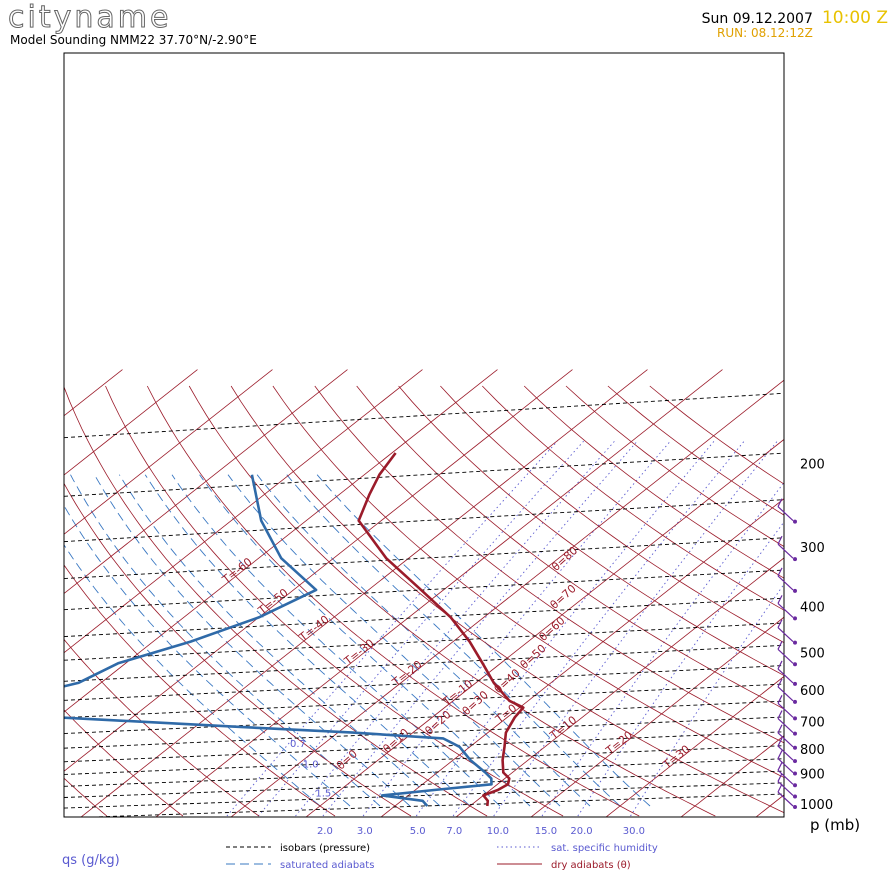  Describe the element at coordinates (323, 794) in the screenshot. I see `humidity-inplot-label: 1.5` at that location.